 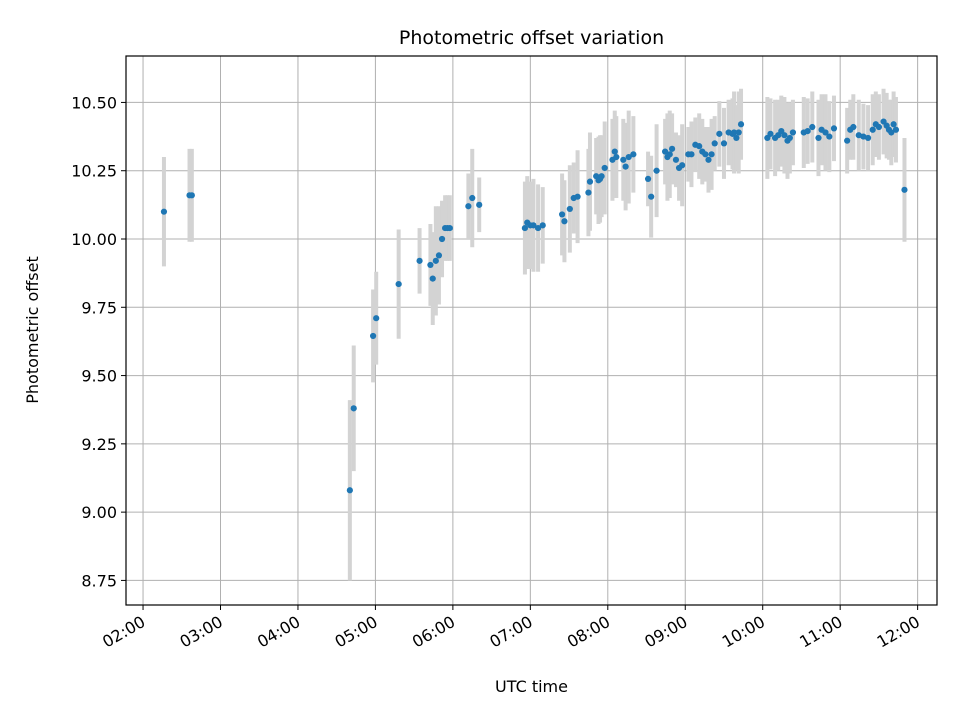 What do you see at coordinates (531, 38) in the screenshot?
I see `chart-title: Photometric offset variation` at bounding box center [531, 38].